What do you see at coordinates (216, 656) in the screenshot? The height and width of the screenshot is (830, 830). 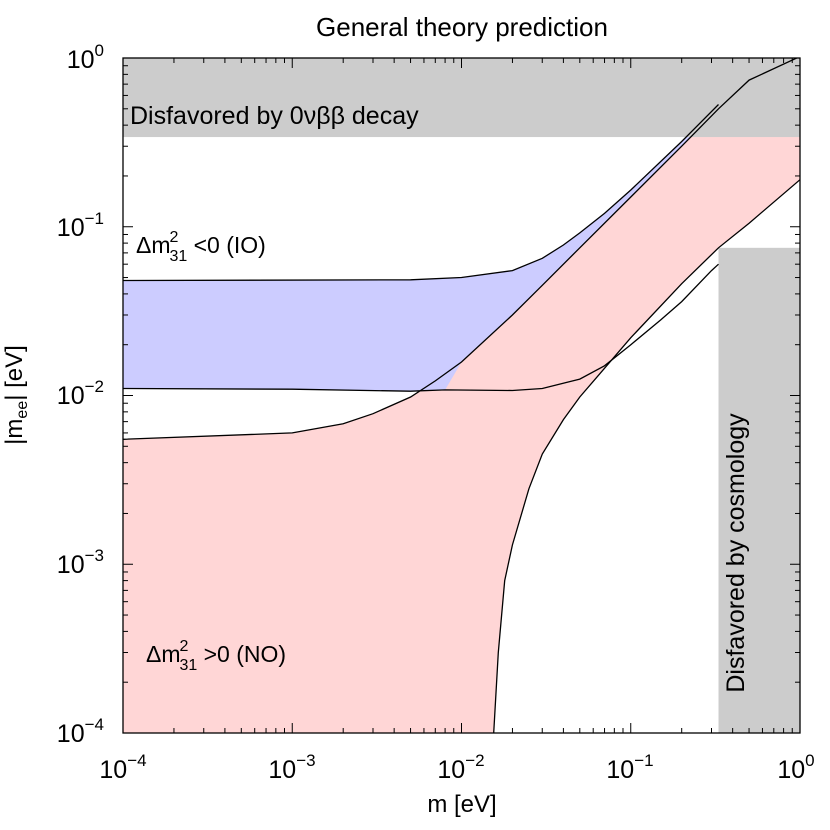 I see `no-band-label: Δm2 31 >0 (NO)` at bounding box center [216, 656].